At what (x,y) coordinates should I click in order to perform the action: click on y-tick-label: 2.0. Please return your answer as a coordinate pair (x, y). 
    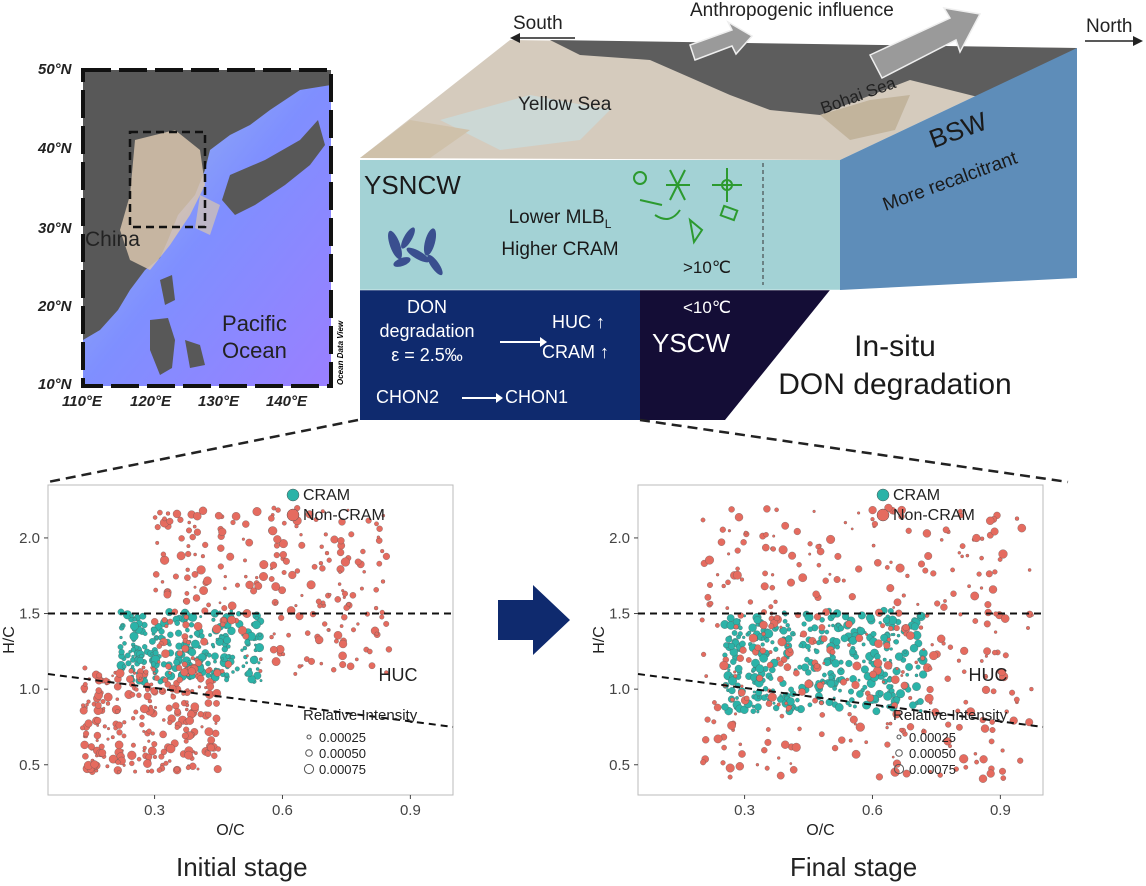
    Looking at the image, I should click on (29, 538).